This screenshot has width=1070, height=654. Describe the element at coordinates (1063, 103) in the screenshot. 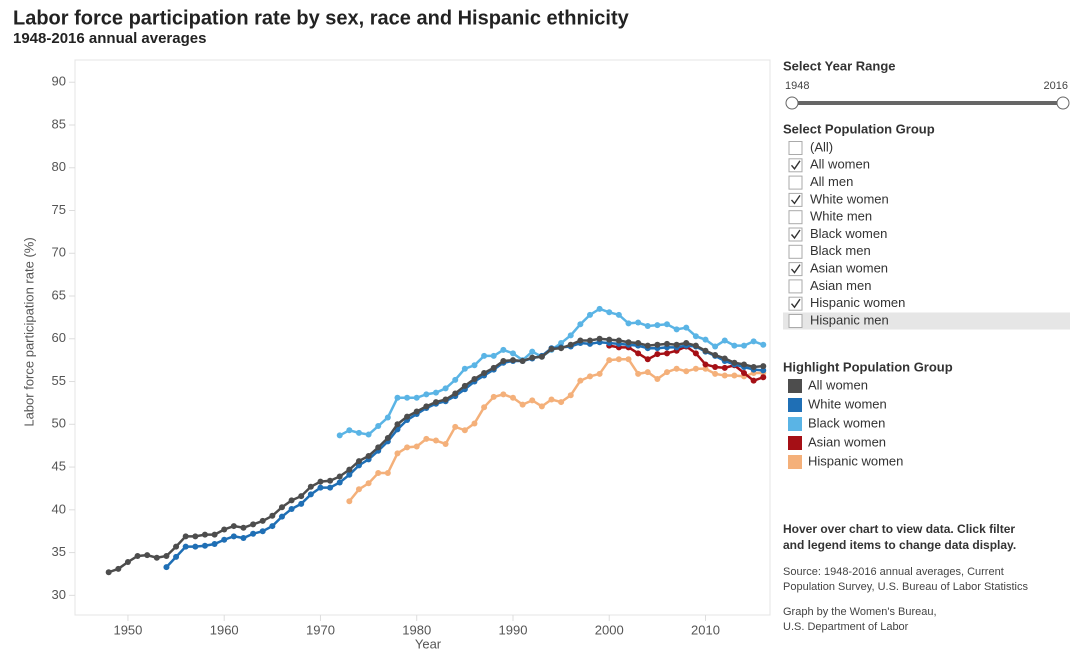

I see `year-slider-handle` at that location.